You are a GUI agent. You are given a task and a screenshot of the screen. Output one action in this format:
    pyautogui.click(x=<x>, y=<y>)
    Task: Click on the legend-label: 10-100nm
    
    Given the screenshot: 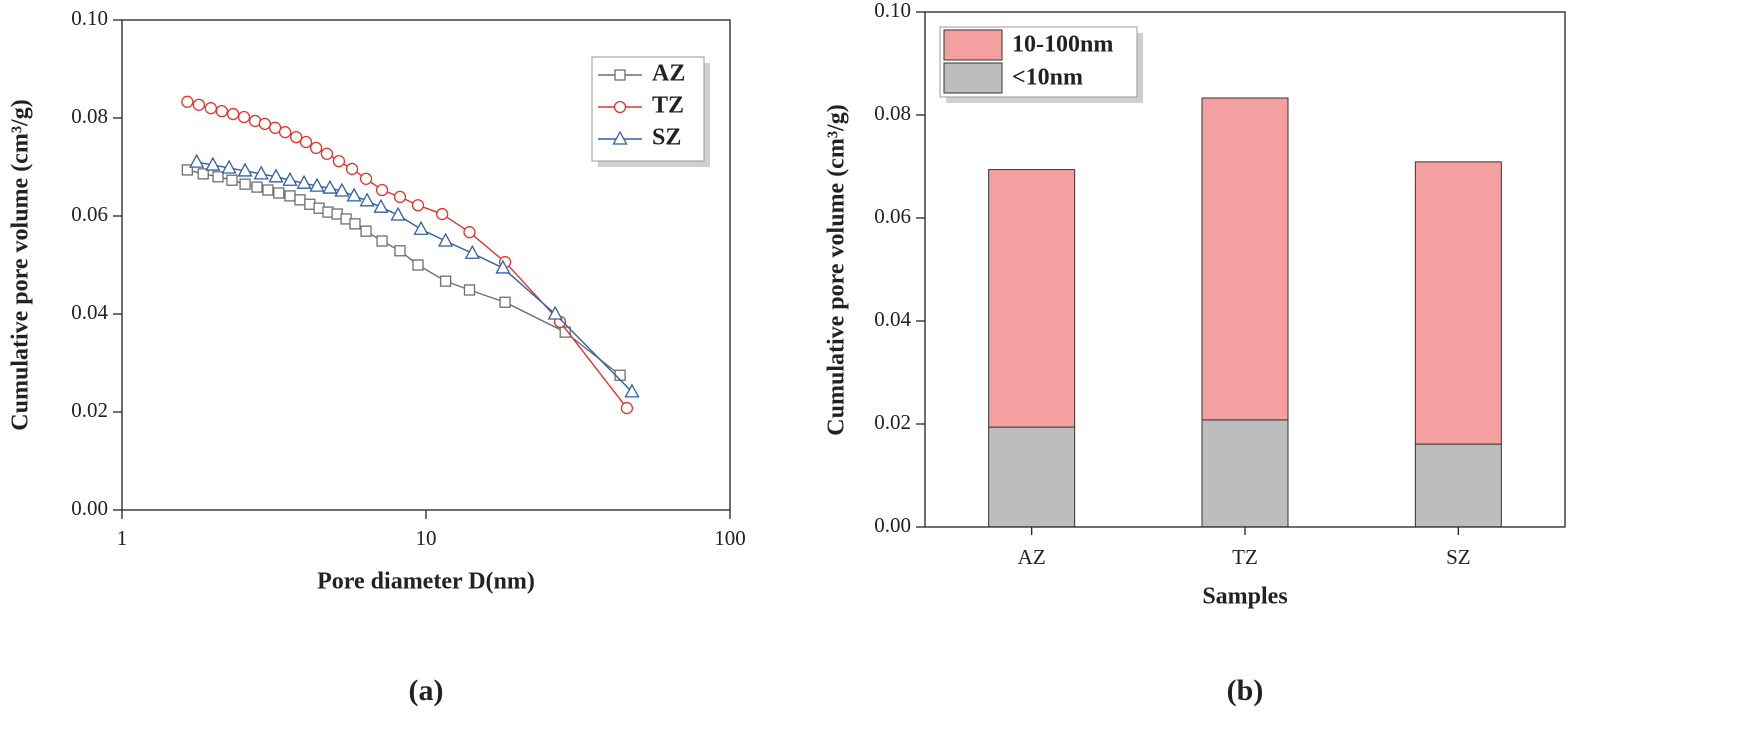 What is the action you would take?
    pyautogui.click(x=1062, y=45)
    